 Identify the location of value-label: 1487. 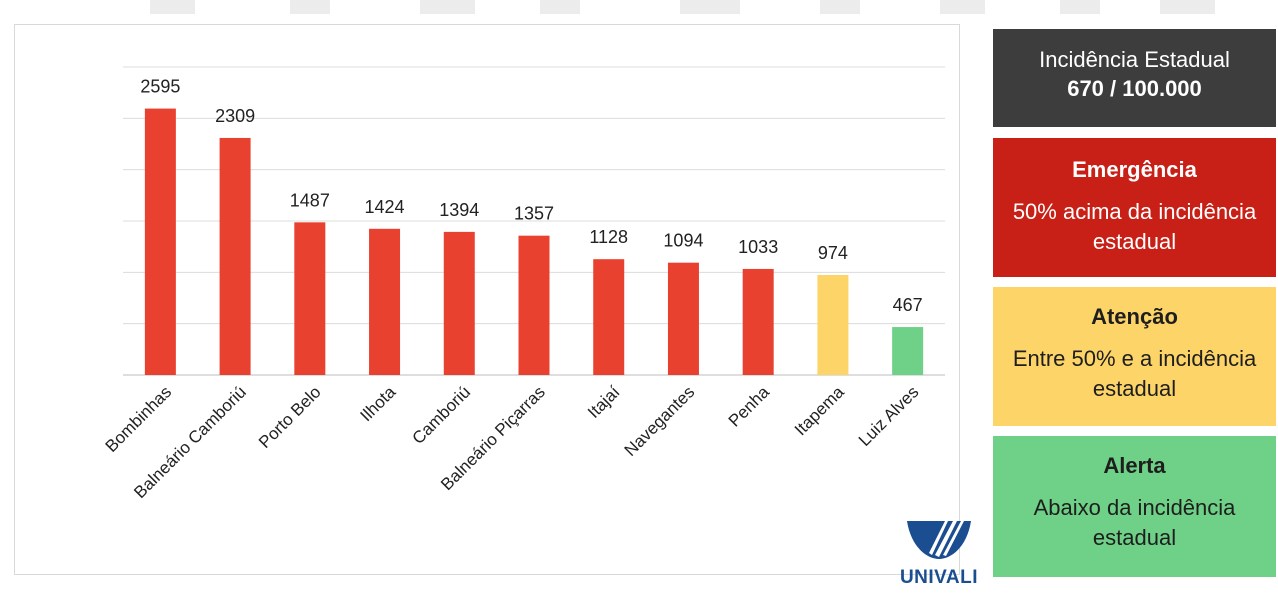
(310, 200).